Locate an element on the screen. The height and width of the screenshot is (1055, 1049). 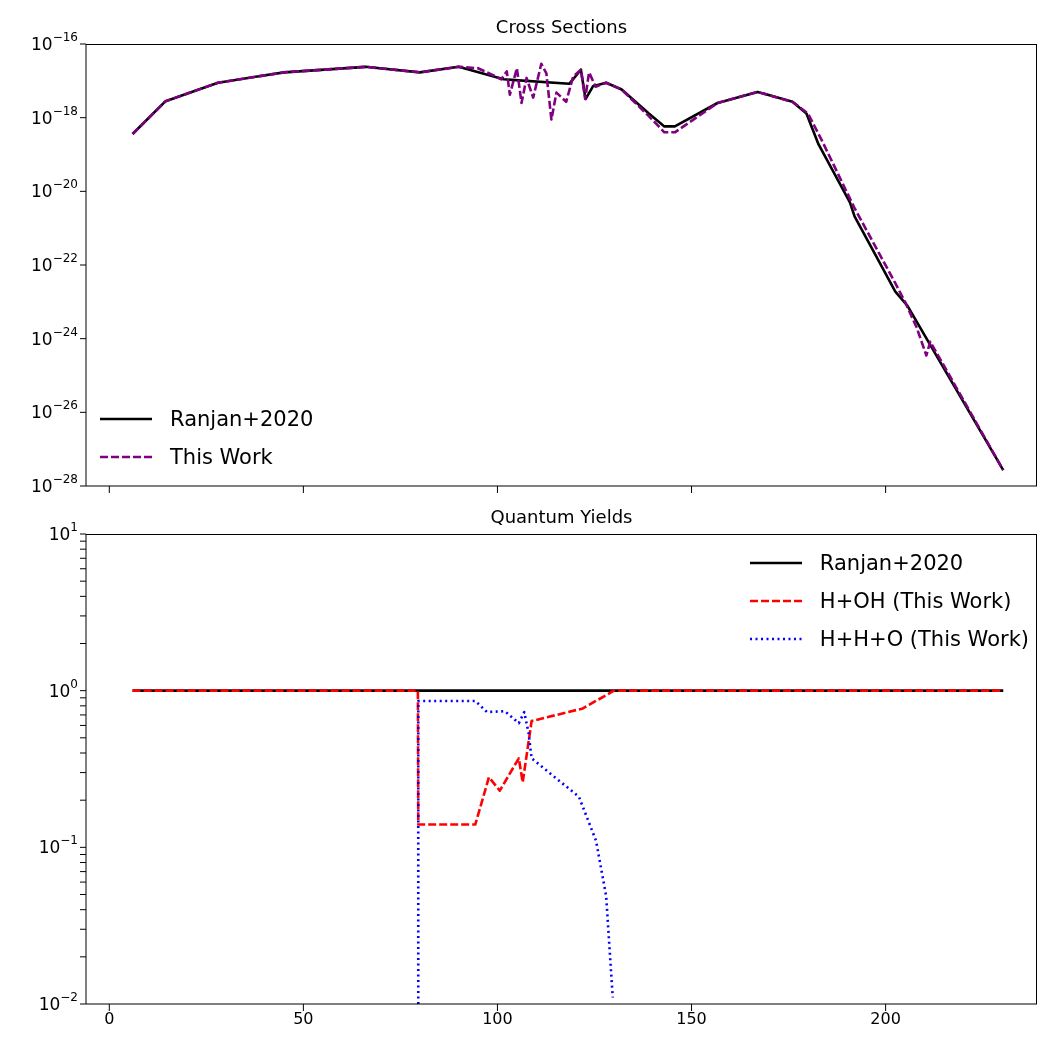
legend-label: This Work is located at coordinates (221, 457).